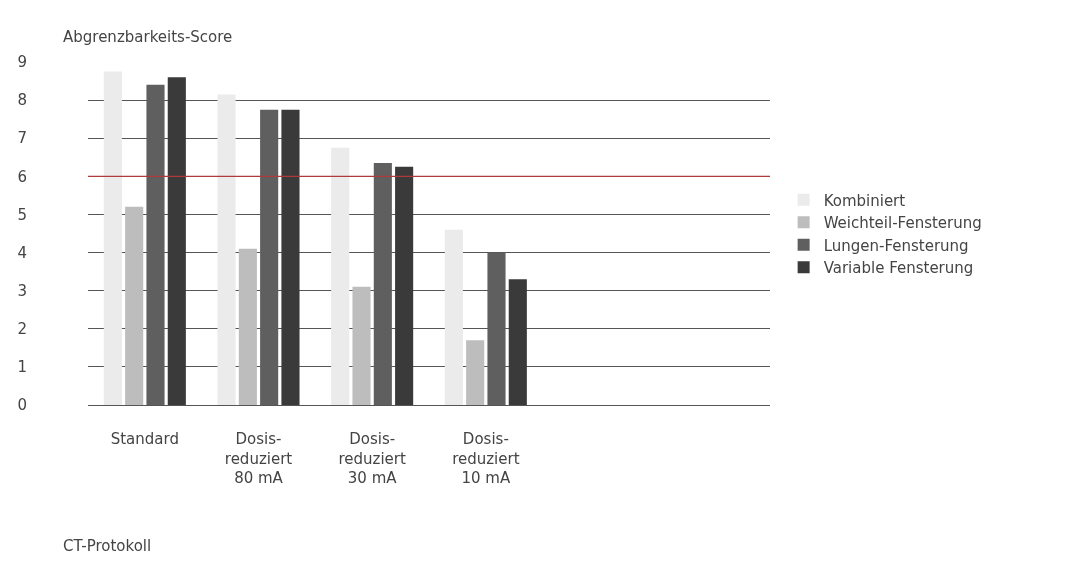 The width and height of the screenshot is (1085, 587). I want to click on y-tick-label: 2, so click(22, 329).